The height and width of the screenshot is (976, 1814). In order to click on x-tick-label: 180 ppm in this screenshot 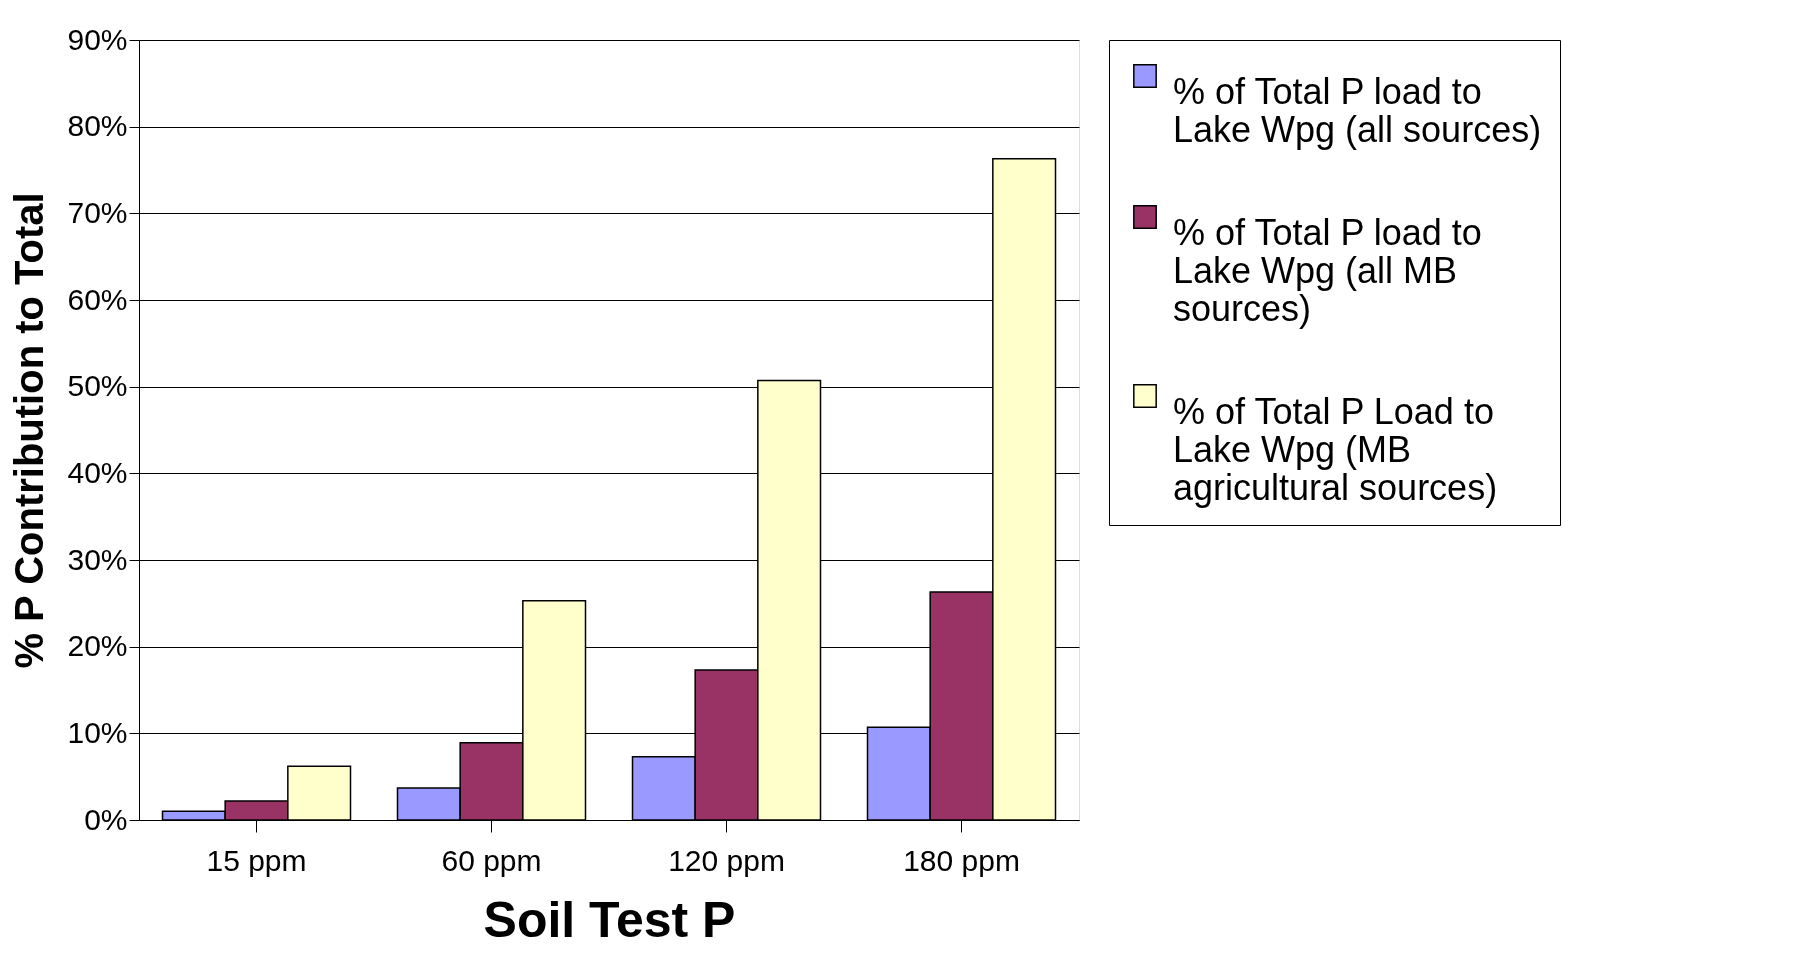, I will do `click(961, 860)`.